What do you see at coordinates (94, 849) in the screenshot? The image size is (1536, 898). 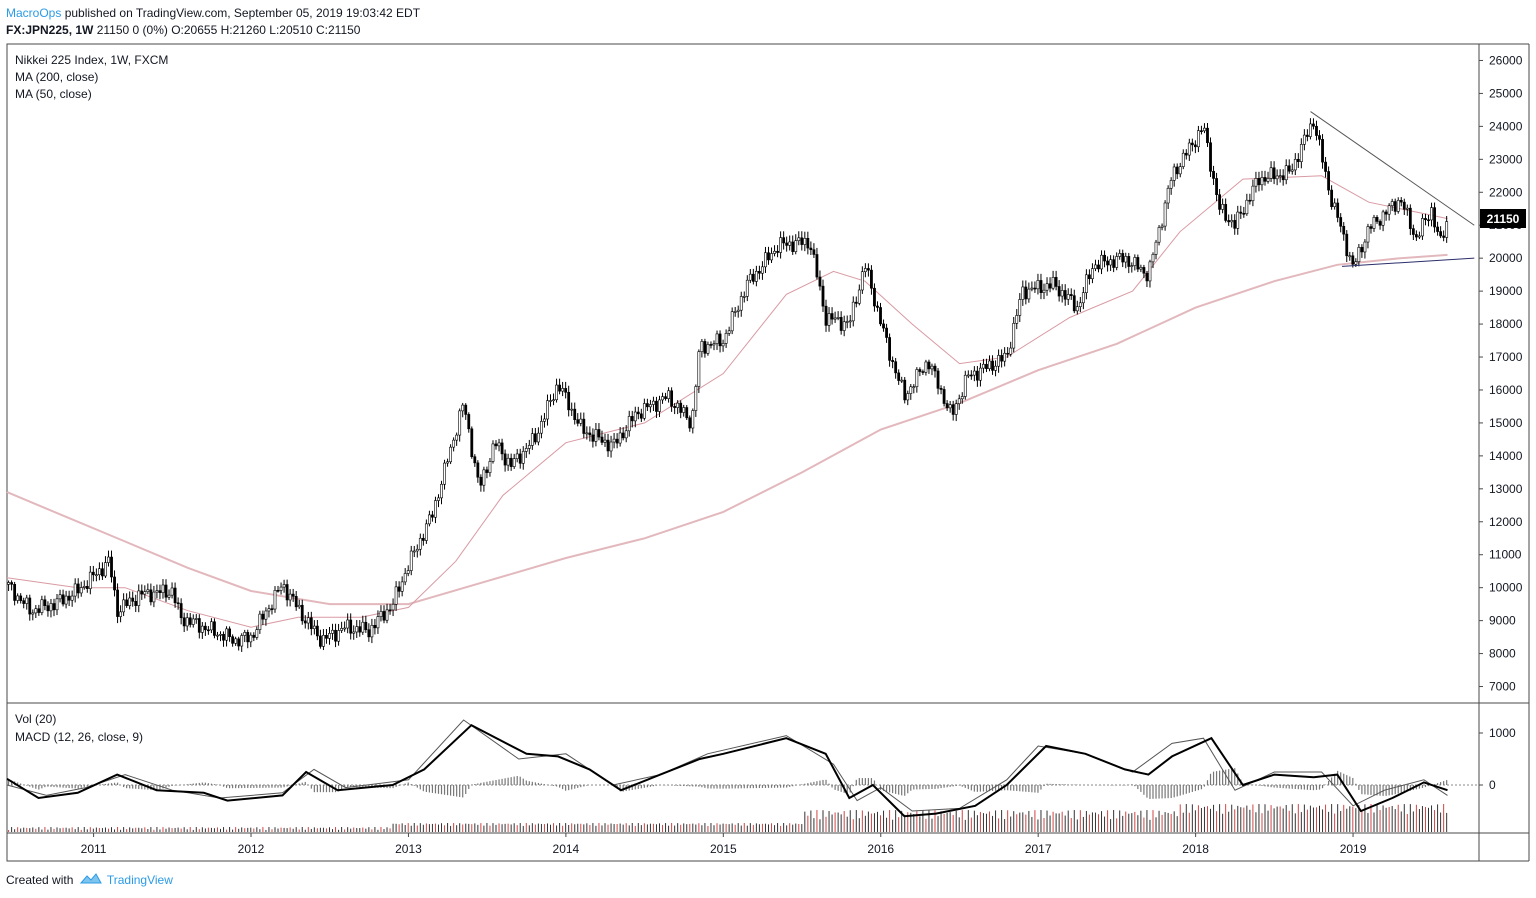 I see `time-tick-label: 2011` at bounding box center [94, 849].